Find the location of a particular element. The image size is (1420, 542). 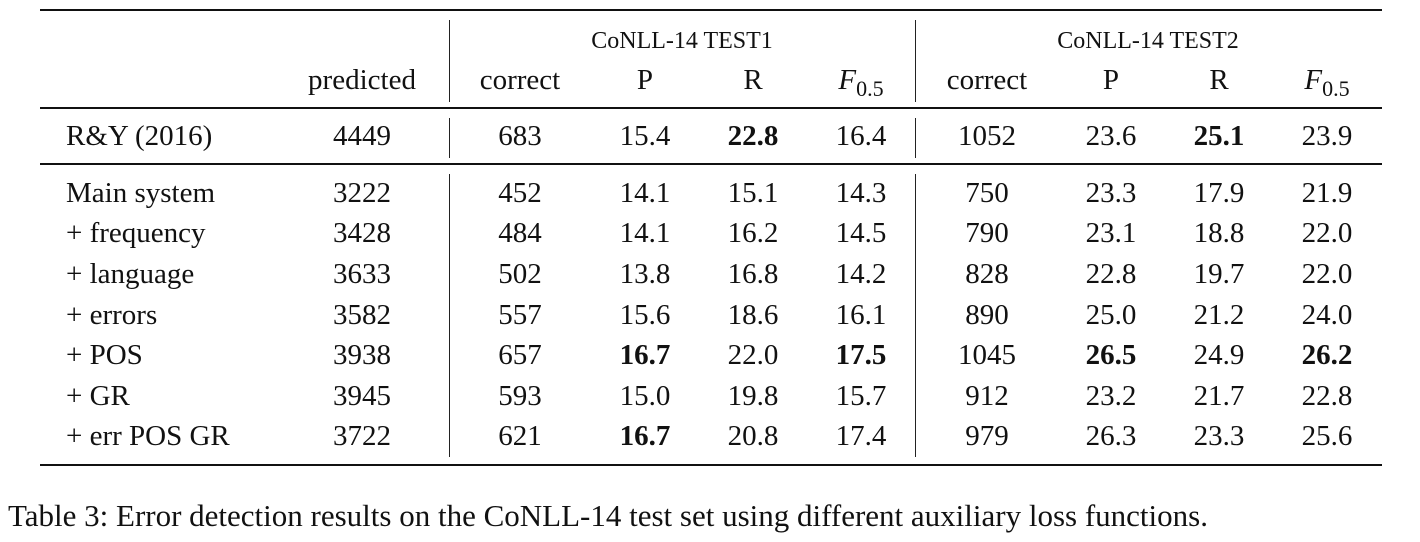

table-row-label: + POS is located at coordinates (104, 355).